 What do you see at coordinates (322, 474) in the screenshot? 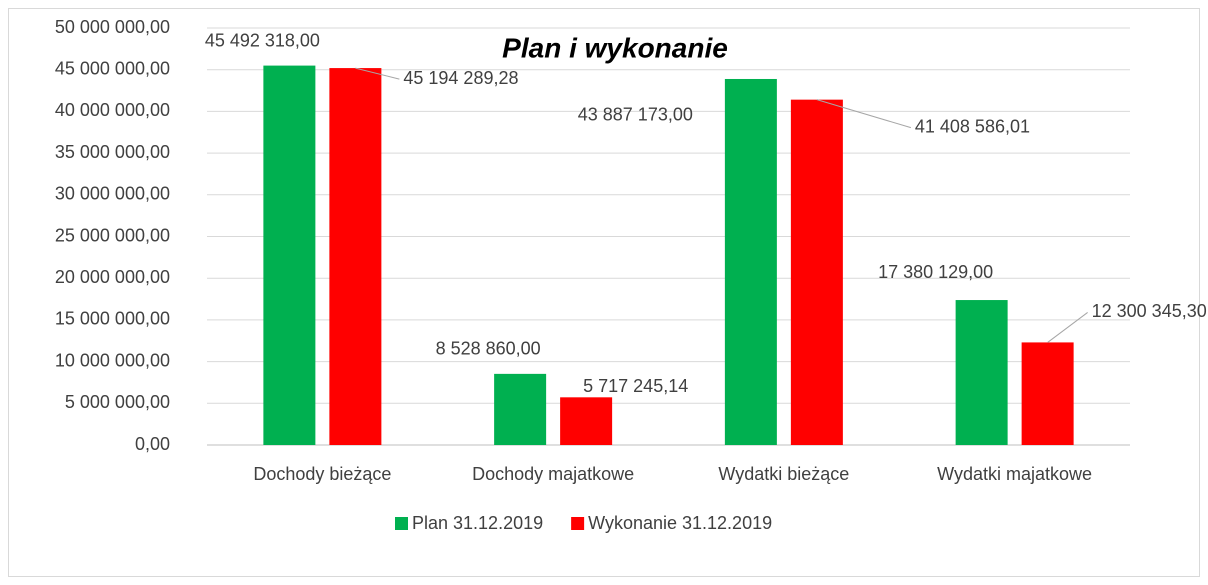
I see `x-tick-label: Dochody bieżące` at bounding box center [322, 474].